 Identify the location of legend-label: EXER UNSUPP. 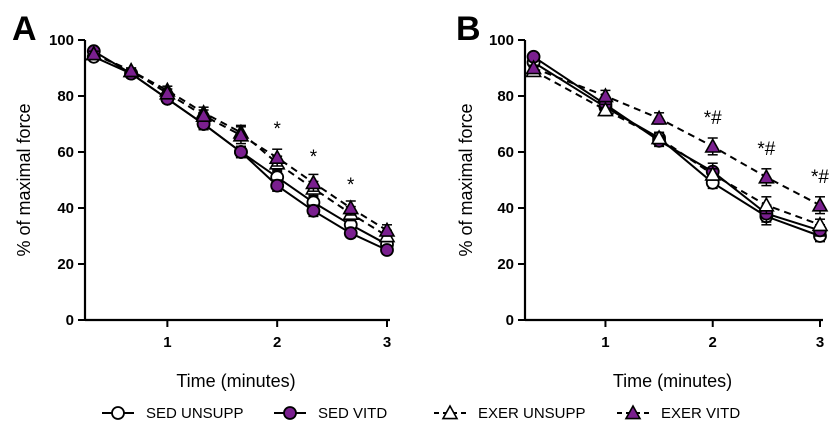
(532, 413).